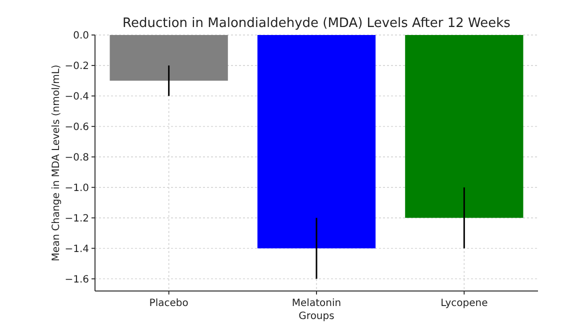 The height and width of the screenshot is (322, 579). What do you see at coordinates (81, 36) in the screenshot?
I see `y-tick-label: 0.0` at bounding box center [81, 36].